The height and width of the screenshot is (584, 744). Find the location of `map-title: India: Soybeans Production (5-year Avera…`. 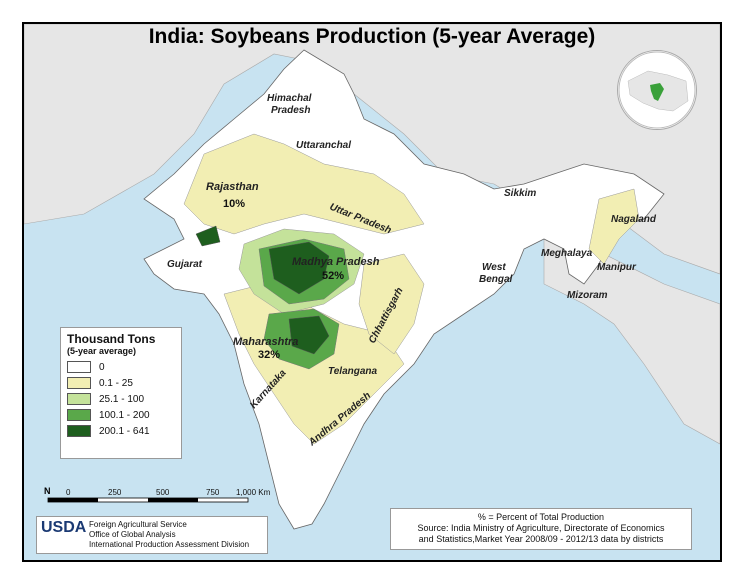

map-title: India: Soybeans Production (5-year Avera… is located at coordinates (372, 36).